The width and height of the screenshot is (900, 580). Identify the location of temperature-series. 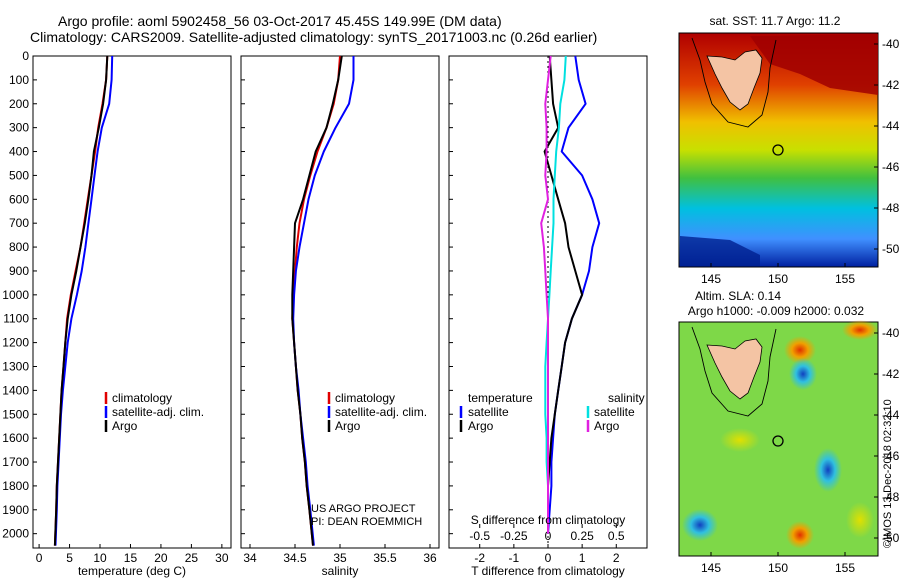
(83, 300).